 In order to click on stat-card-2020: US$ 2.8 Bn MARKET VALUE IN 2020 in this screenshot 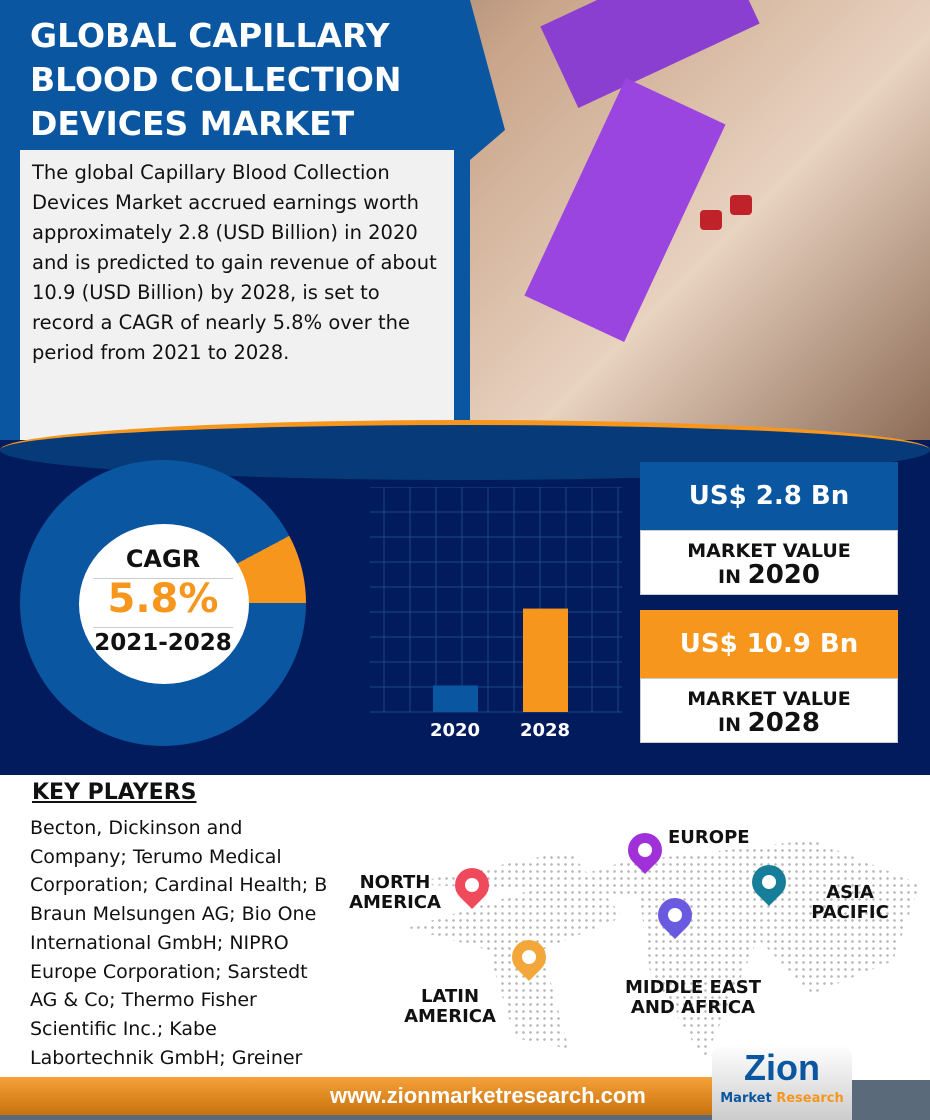, I will do `click(769, 528)`.